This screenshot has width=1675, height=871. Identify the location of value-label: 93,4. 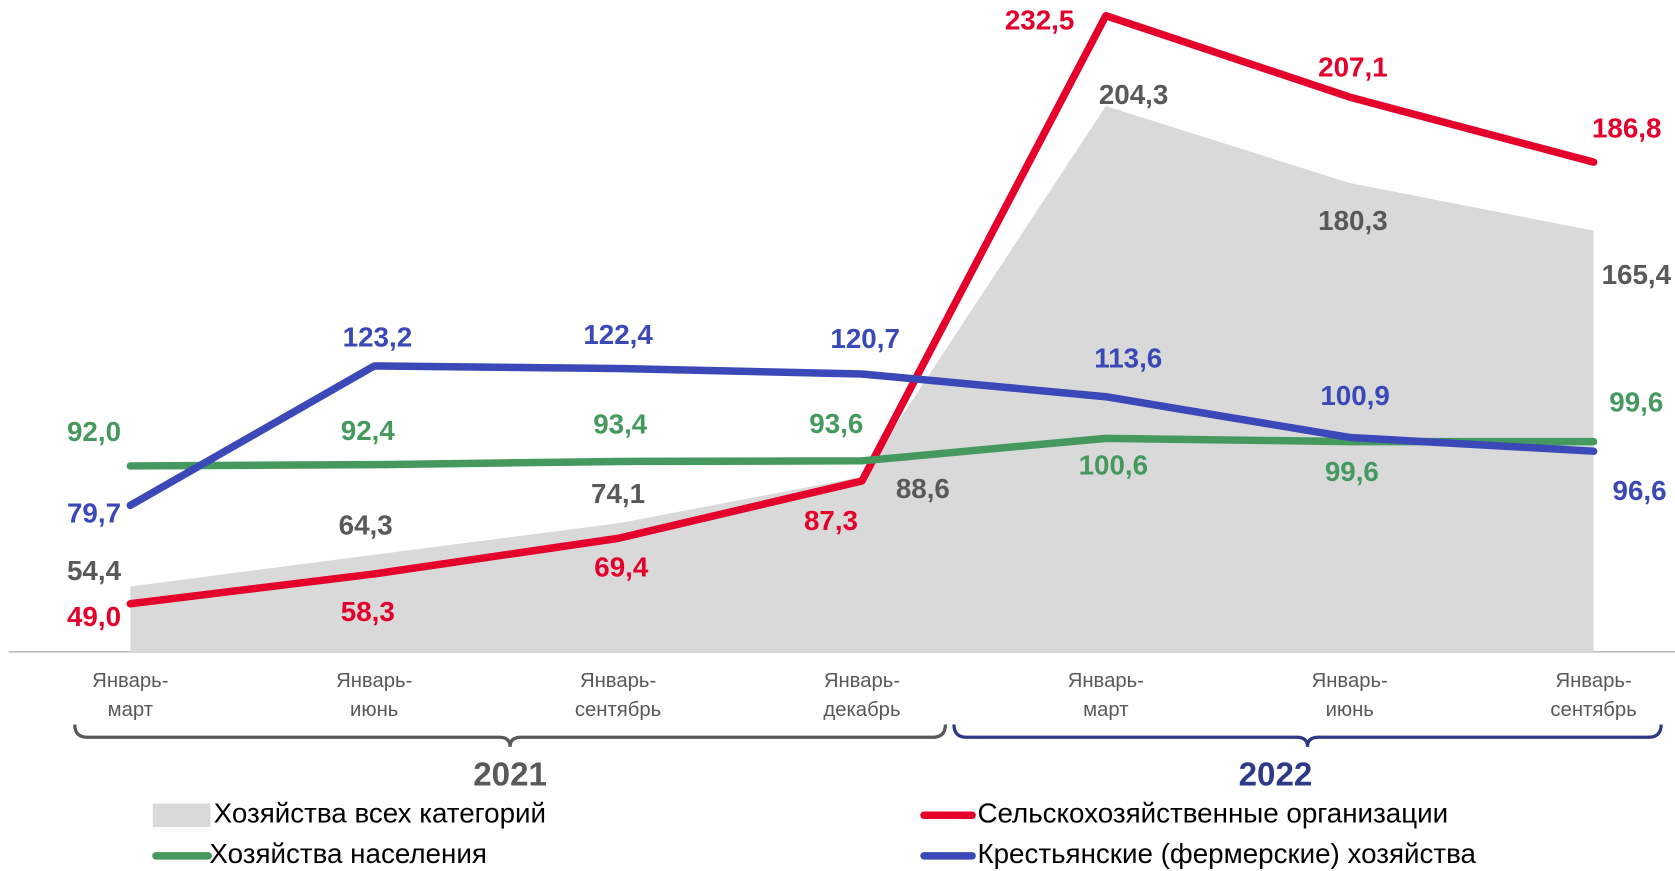
(620, 424).